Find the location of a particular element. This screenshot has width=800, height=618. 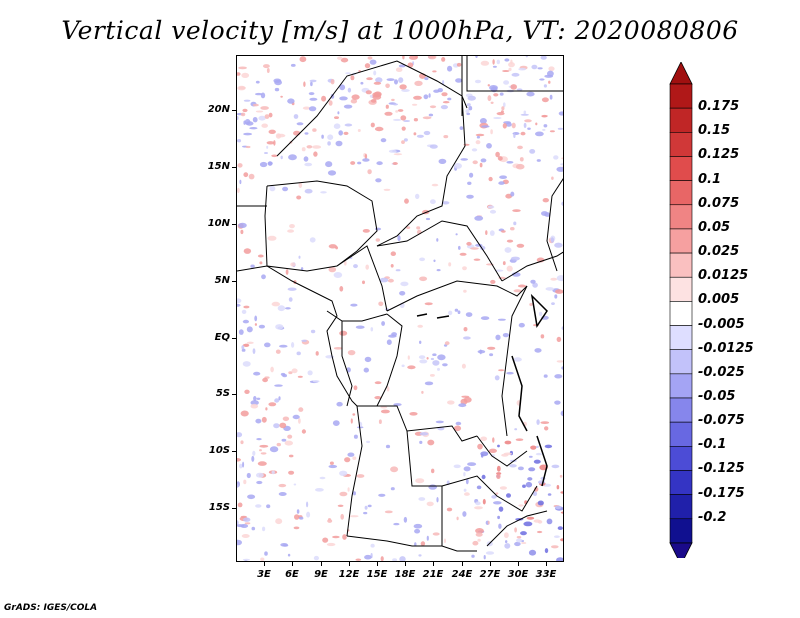

lake-victoria is located at coordinates (539, 310).